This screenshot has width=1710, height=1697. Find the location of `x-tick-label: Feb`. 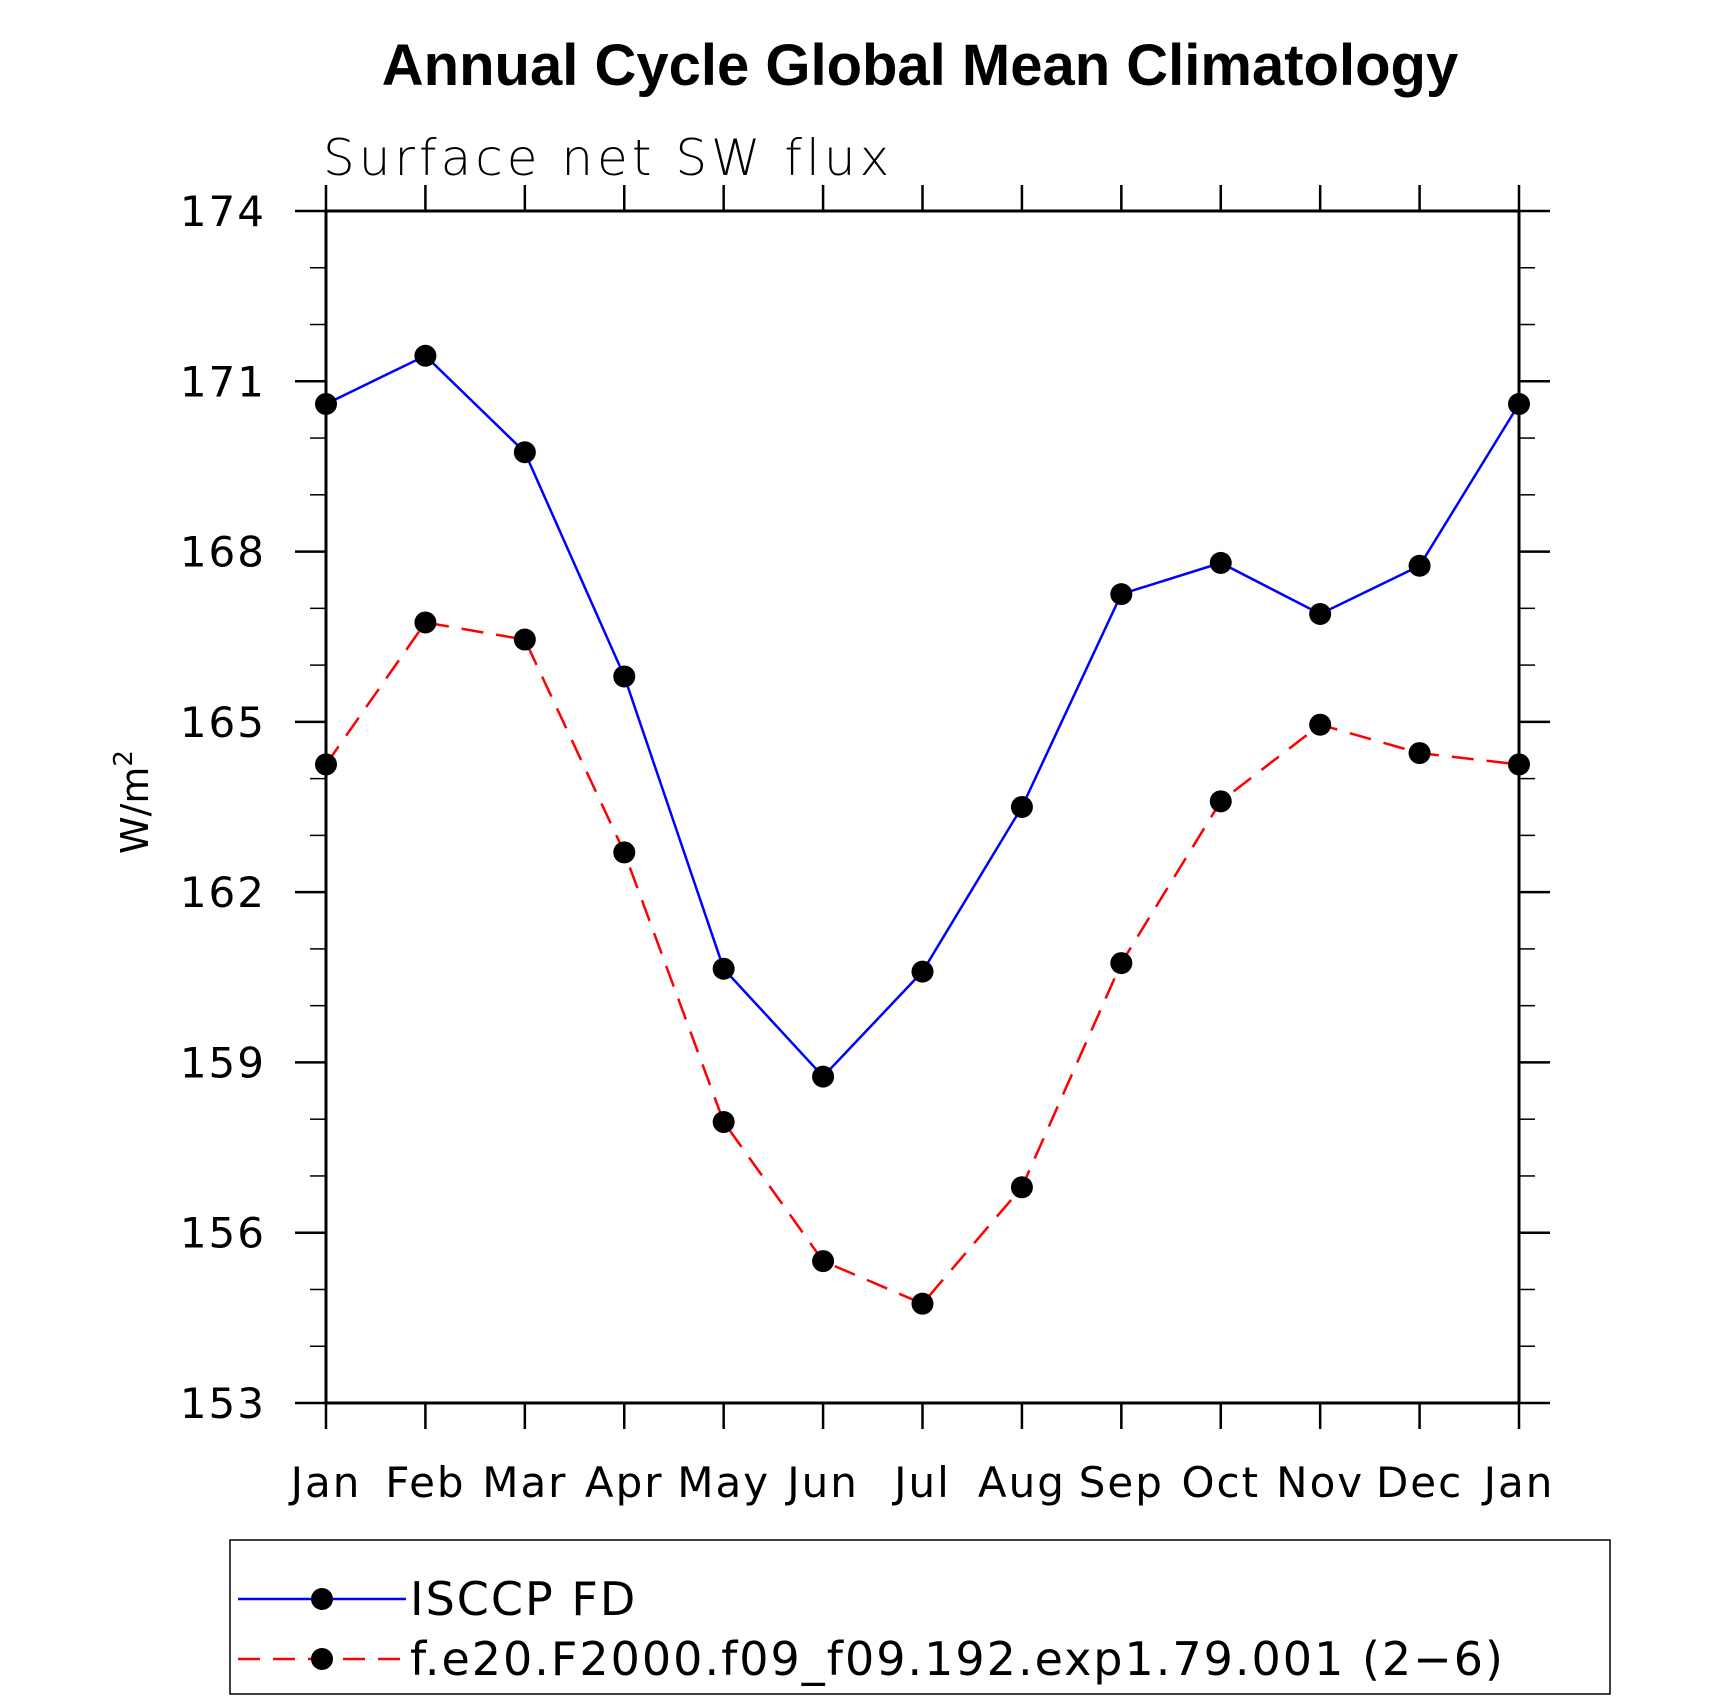

x-tick-label: Feb is located at coordinates (425, 1482).